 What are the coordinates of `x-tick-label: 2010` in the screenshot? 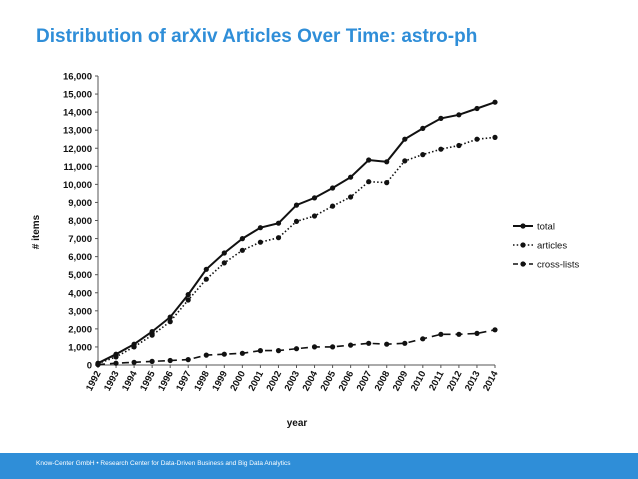 It's located at (419, 381).